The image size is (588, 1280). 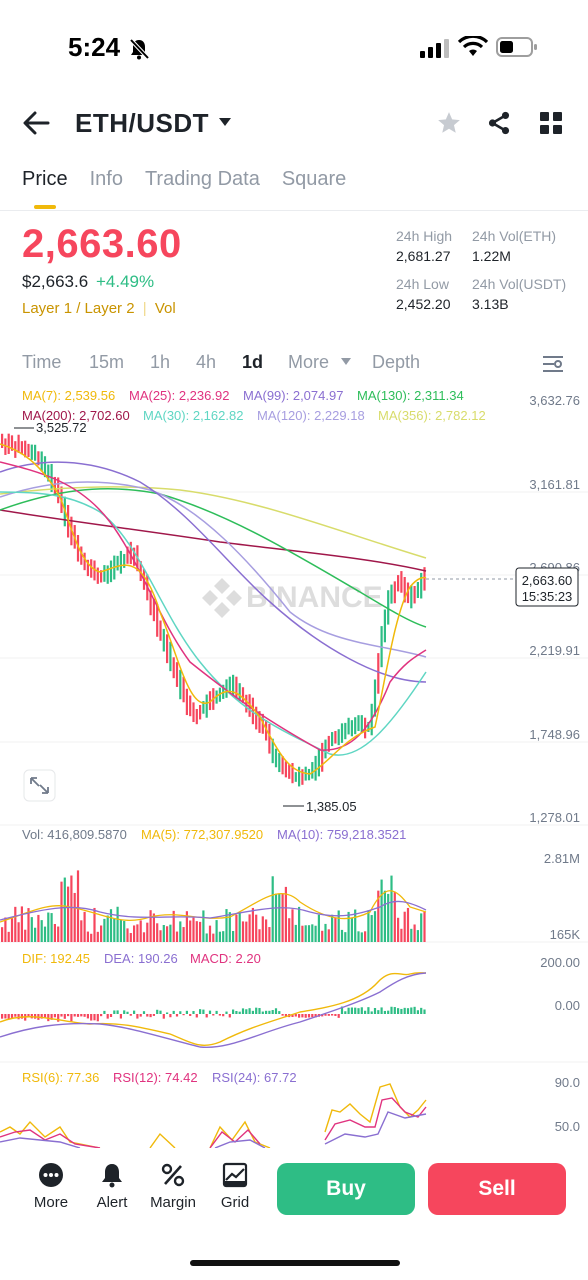 I want to click on sell-button: Sell, so click(x=497, y=1189).